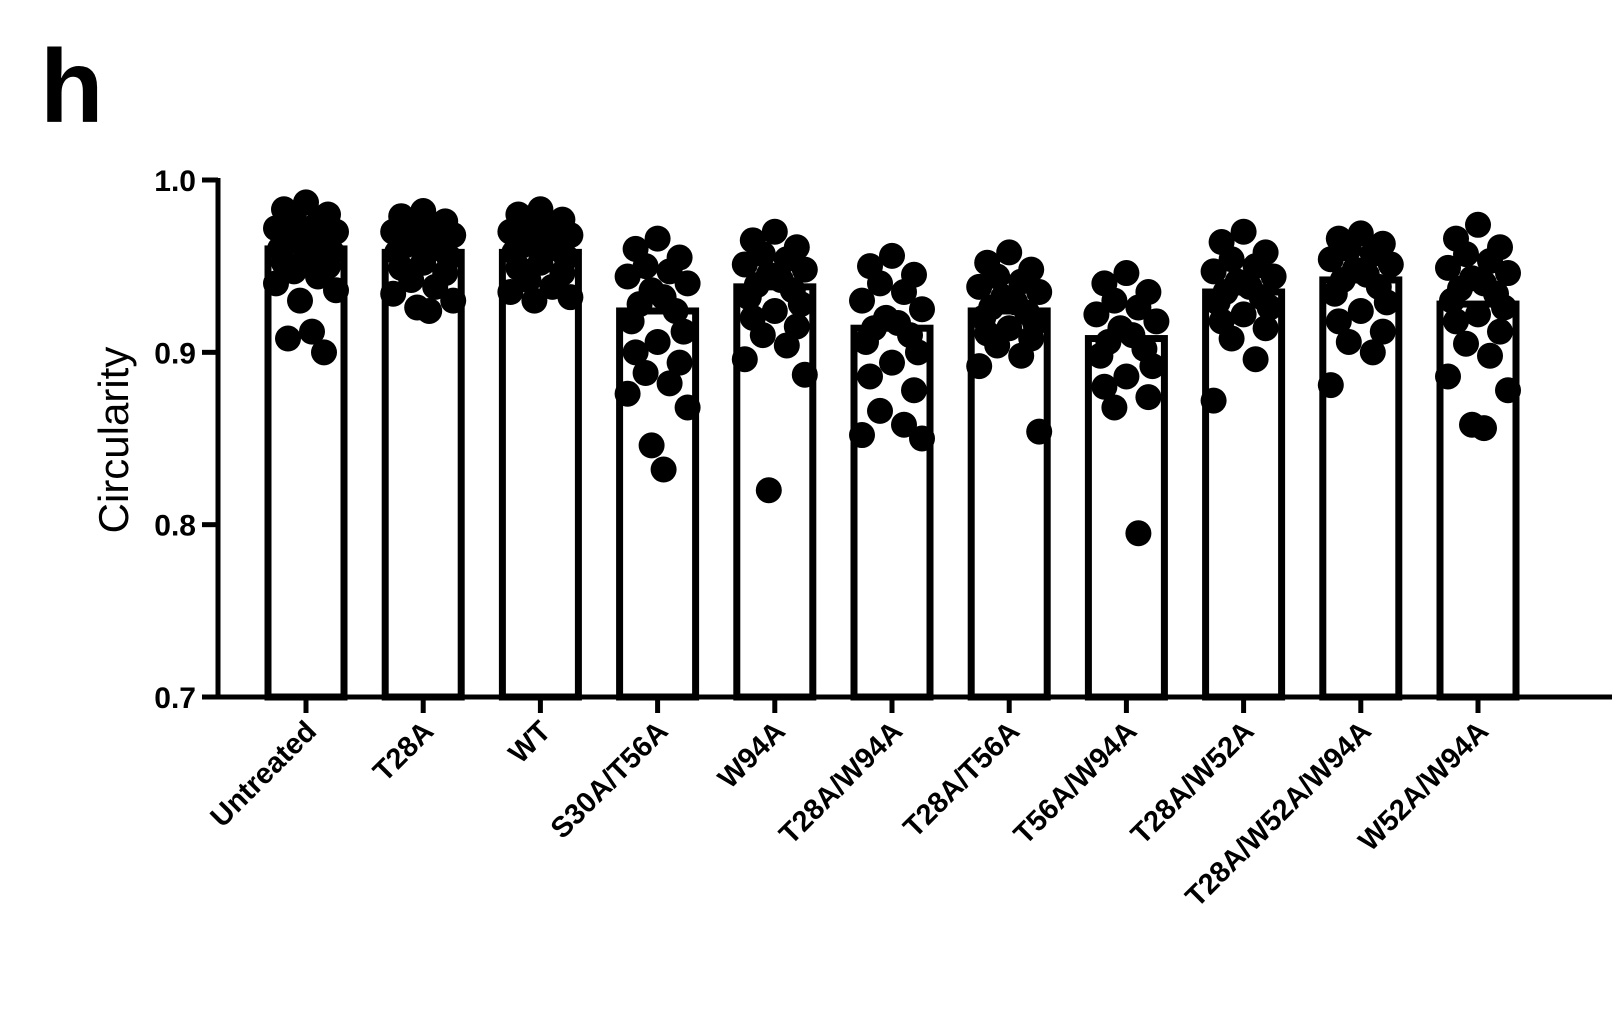  I want to click on y-tick-label: 0.8, so click(175, 526).